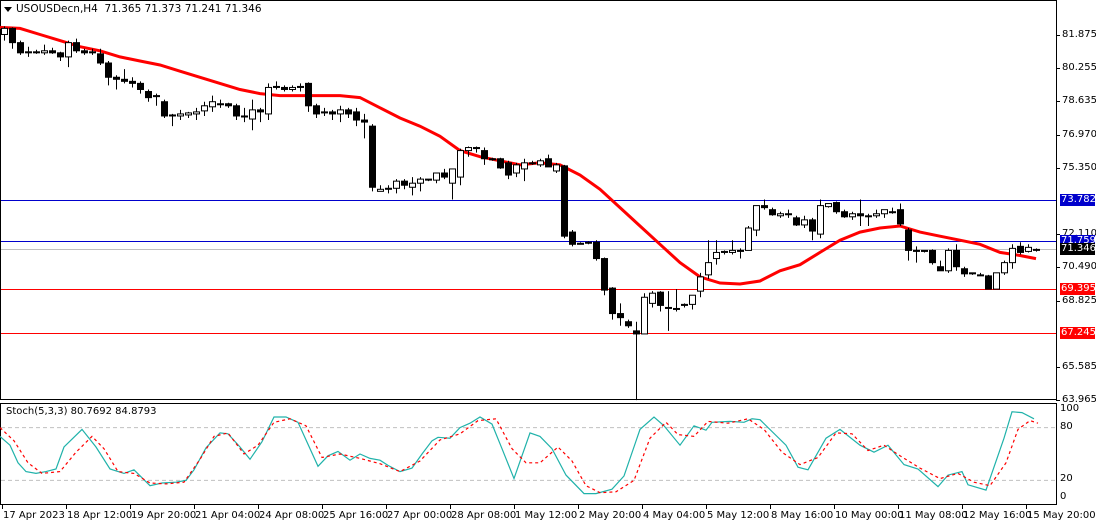  Describe the element at coordinates (1078, 249) in the screenshot. I see `level-tag: 71.346` at that location.